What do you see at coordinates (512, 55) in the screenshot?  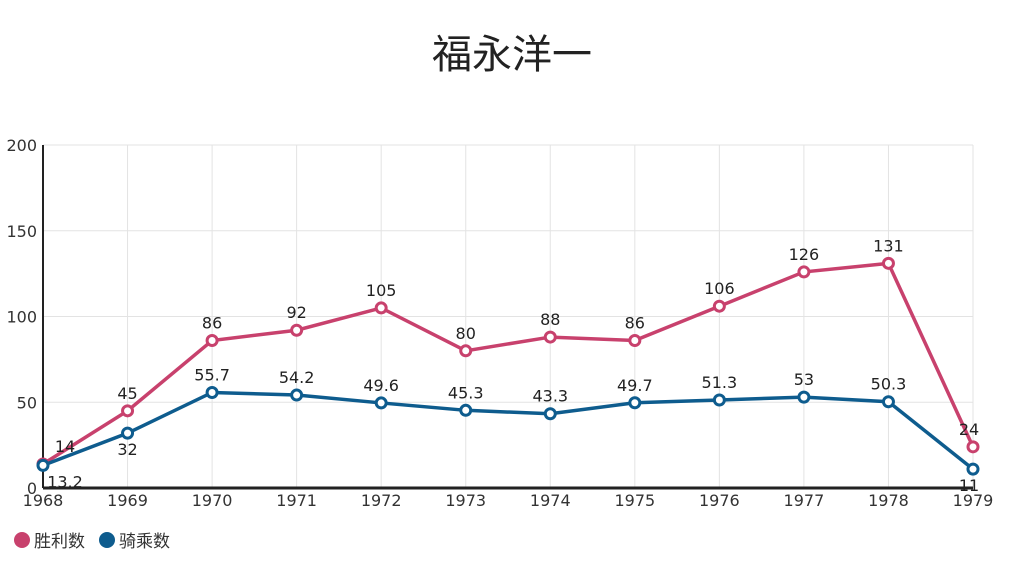 I see `chart-title: 福永洋一` at bounding box center [512, 55].